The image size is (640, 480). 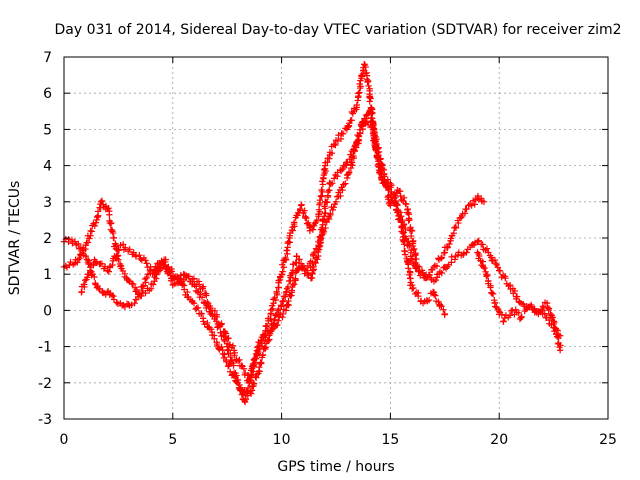 What do you see at coordinates (172, 440) in the screenshot?
I see `x-tick-label: 5` at bounding box center [172, 440].